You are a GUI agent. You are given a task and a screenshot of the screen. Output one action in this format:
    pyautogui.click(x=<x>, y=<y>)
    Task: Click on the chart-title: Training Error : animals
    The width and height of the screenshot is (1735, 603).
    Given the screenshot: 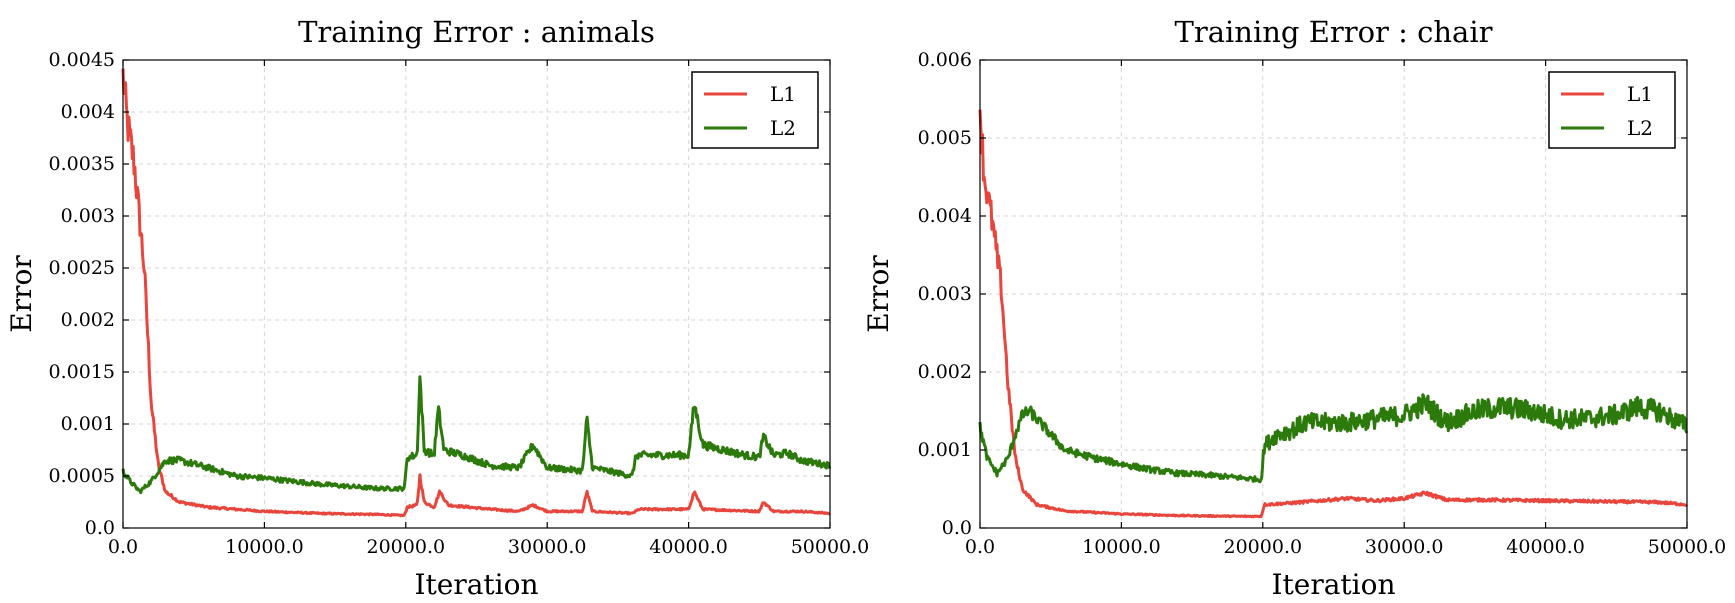 What is the action you would take?
    pyautogui.click(x=476, y=32)
    